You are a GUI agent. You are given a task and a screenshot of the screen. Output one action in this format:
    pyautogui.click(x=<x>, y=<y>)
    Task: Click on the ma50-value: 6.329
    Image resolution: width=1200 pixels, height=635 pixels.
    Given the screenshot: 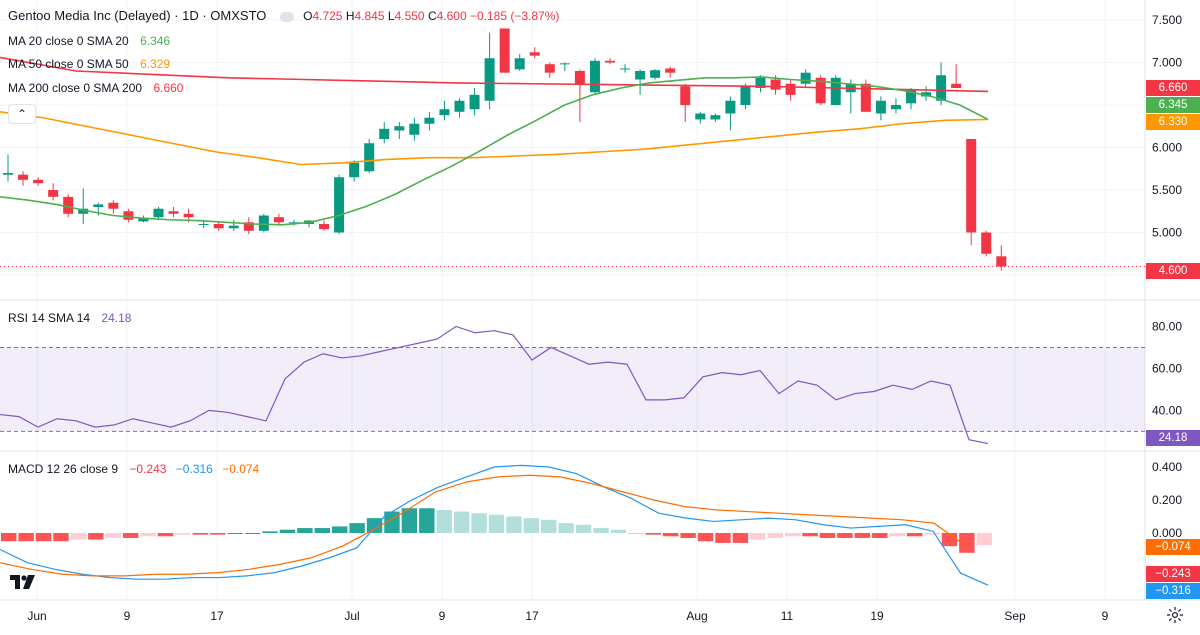 What is the action you would take?
    pyautogui.click(x=155, y=64)
    